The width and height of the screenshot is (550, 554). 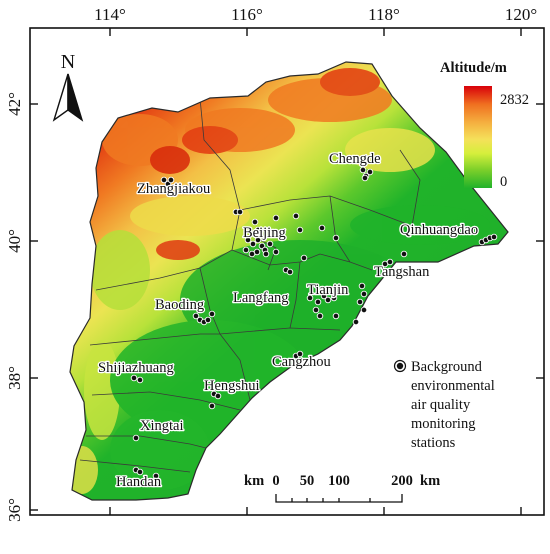 I want to click on city-label-xingtai: Xingtai, so click(x=162, y=426).